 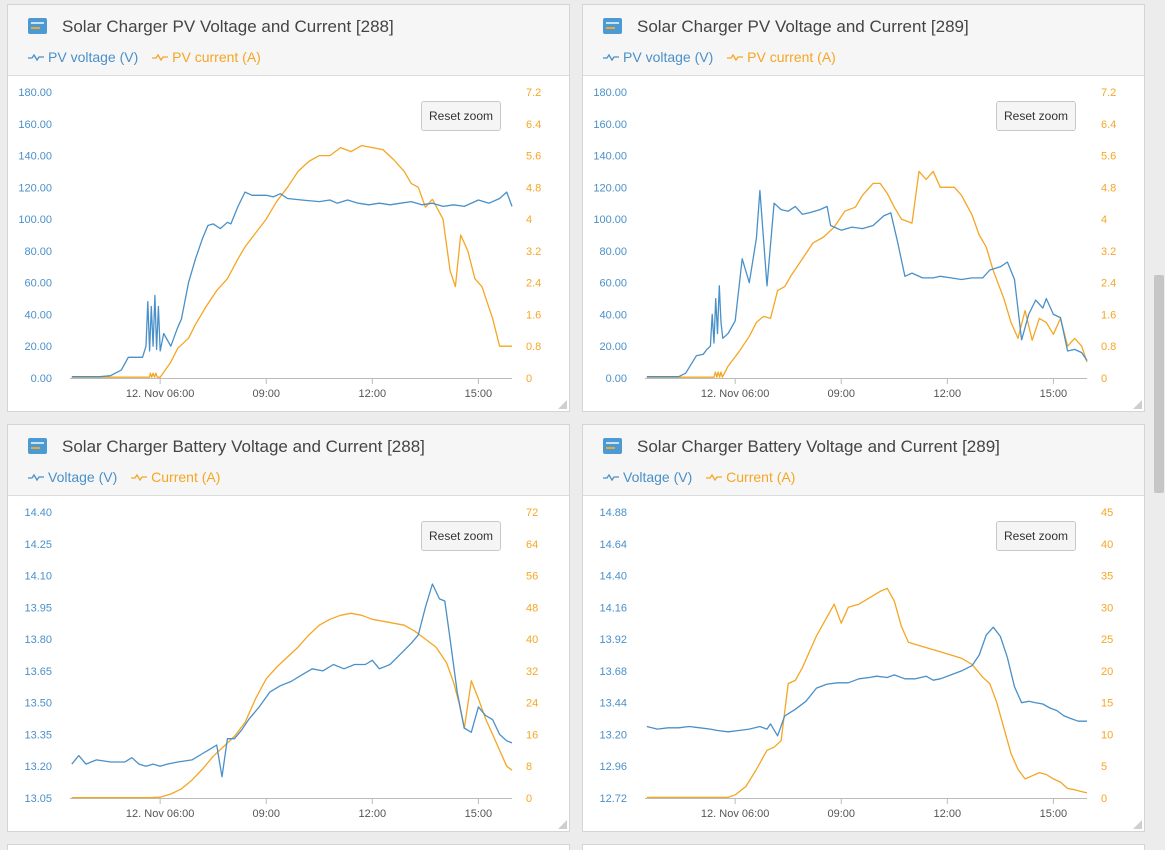 What do you see at coordinates (613, 704) in the screenshot?
I see `left-axis-tick-label: 13.44` at bounding box center [613, 704].